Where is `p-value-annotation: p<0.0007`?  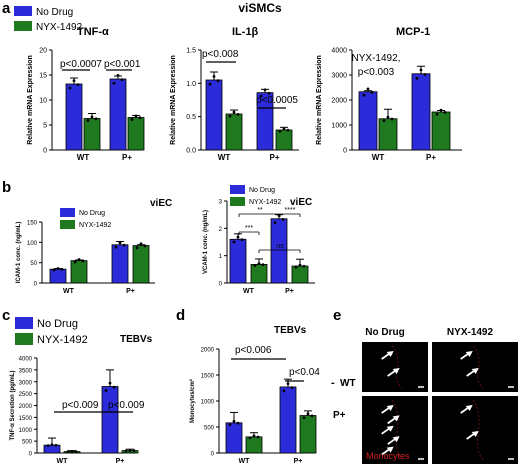
p-value-annotation: p<0.0007 is located at coordinates (81, 64).